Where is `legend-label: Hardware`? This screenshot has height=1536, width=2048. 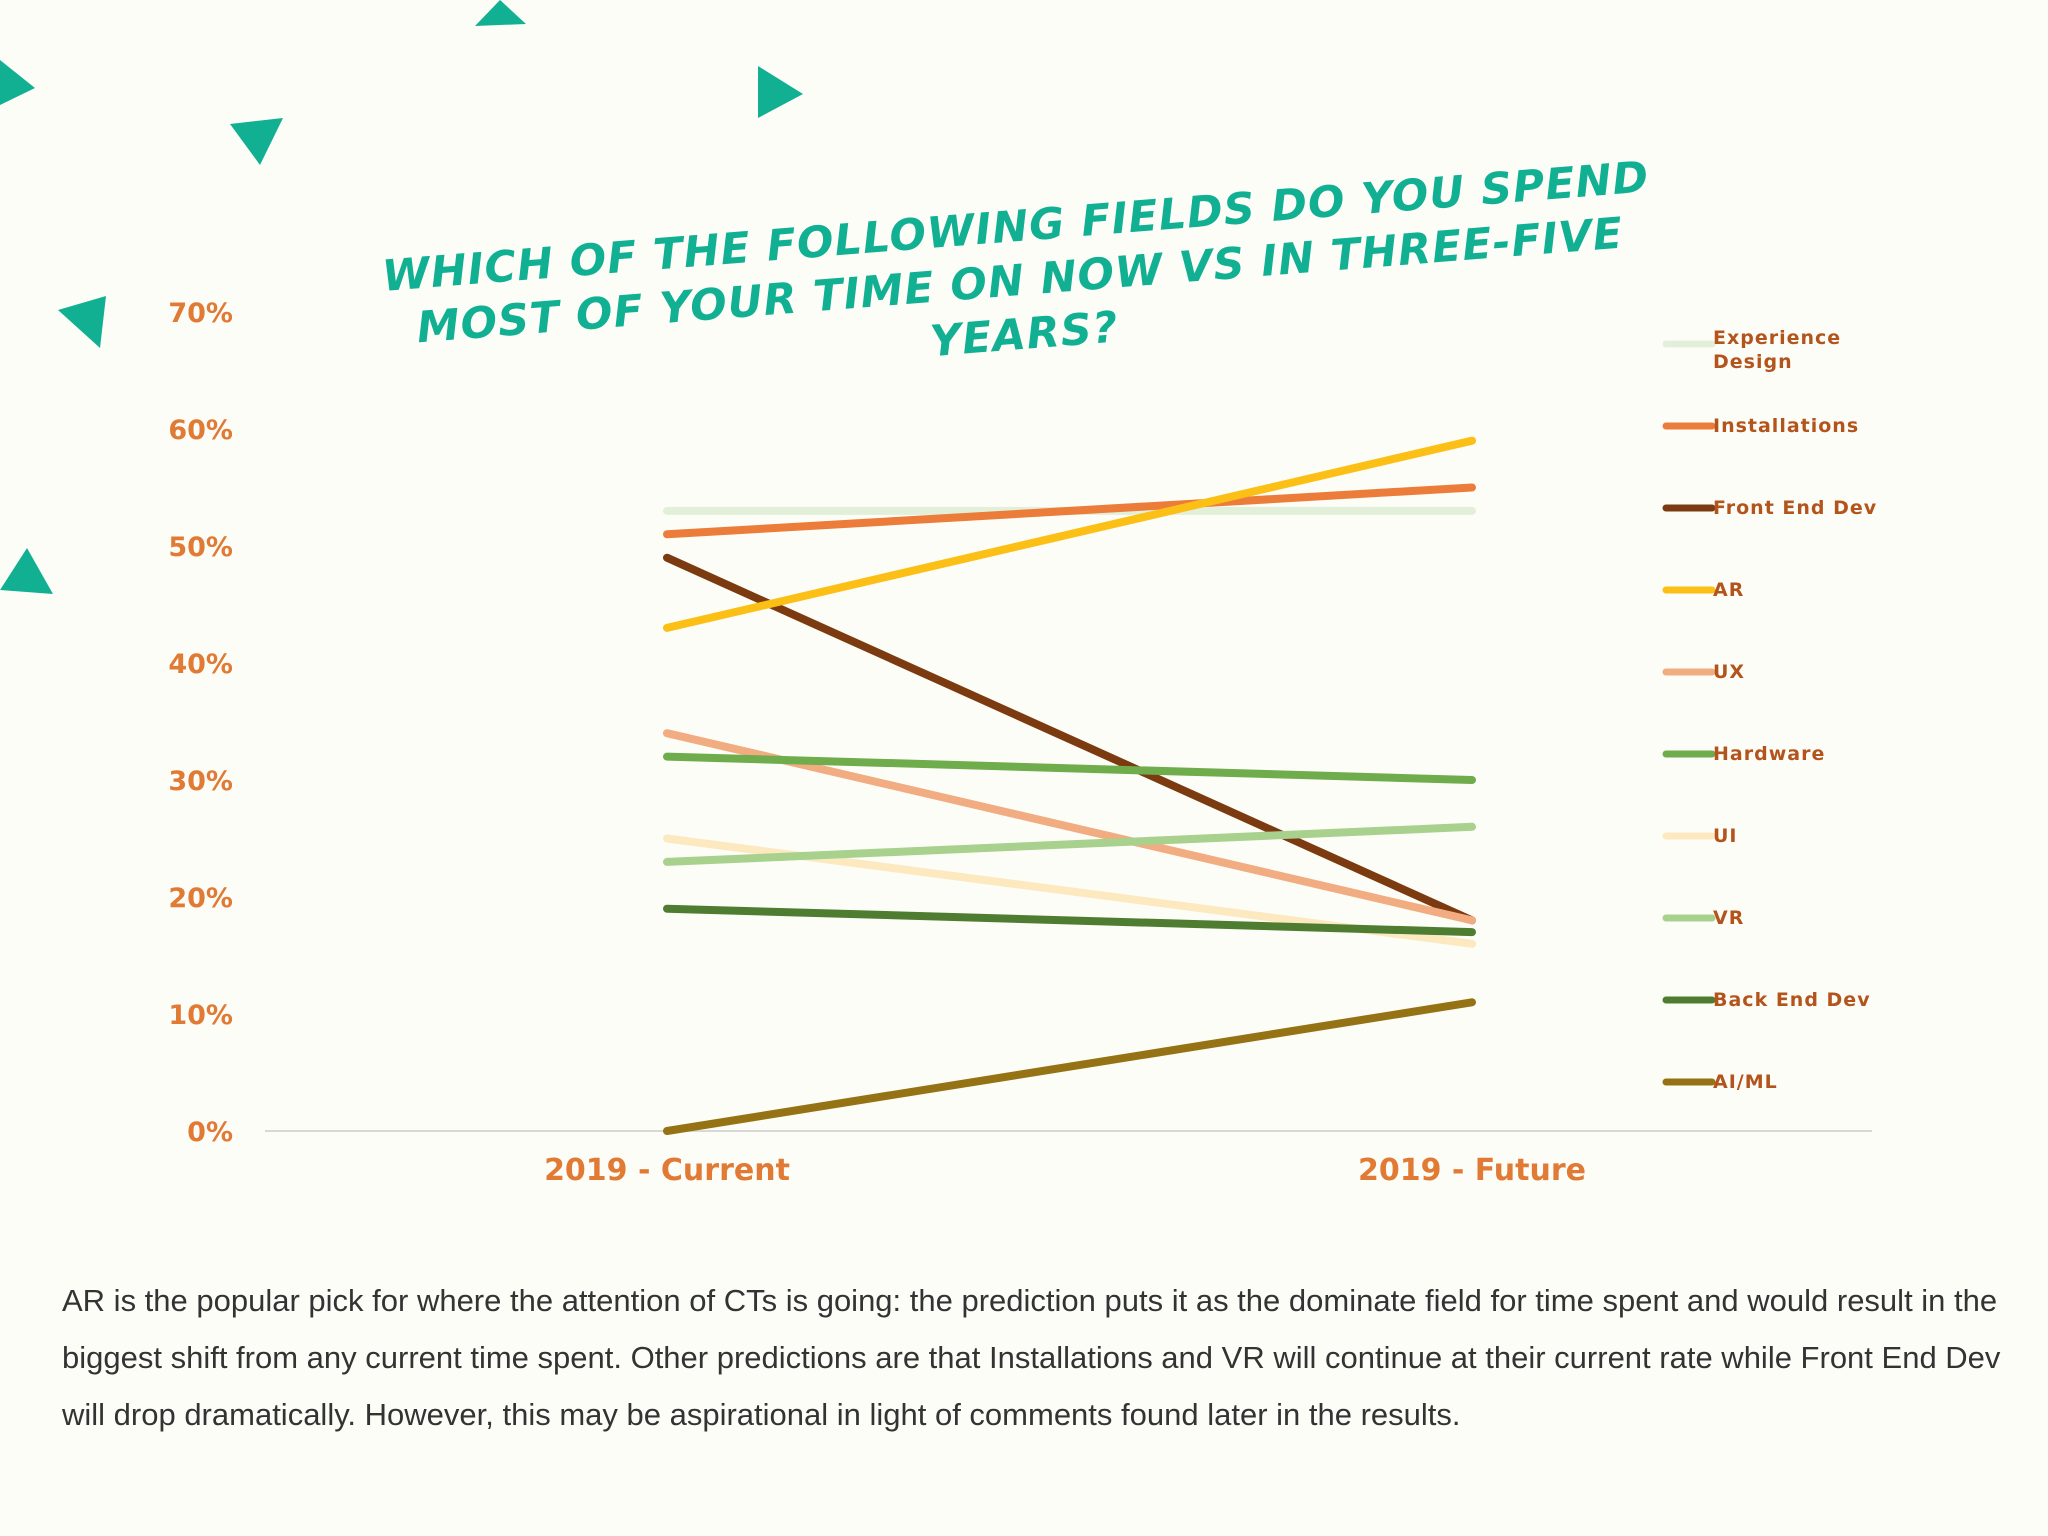
legend-label: Hardware is located at coordinates (1769, 754).